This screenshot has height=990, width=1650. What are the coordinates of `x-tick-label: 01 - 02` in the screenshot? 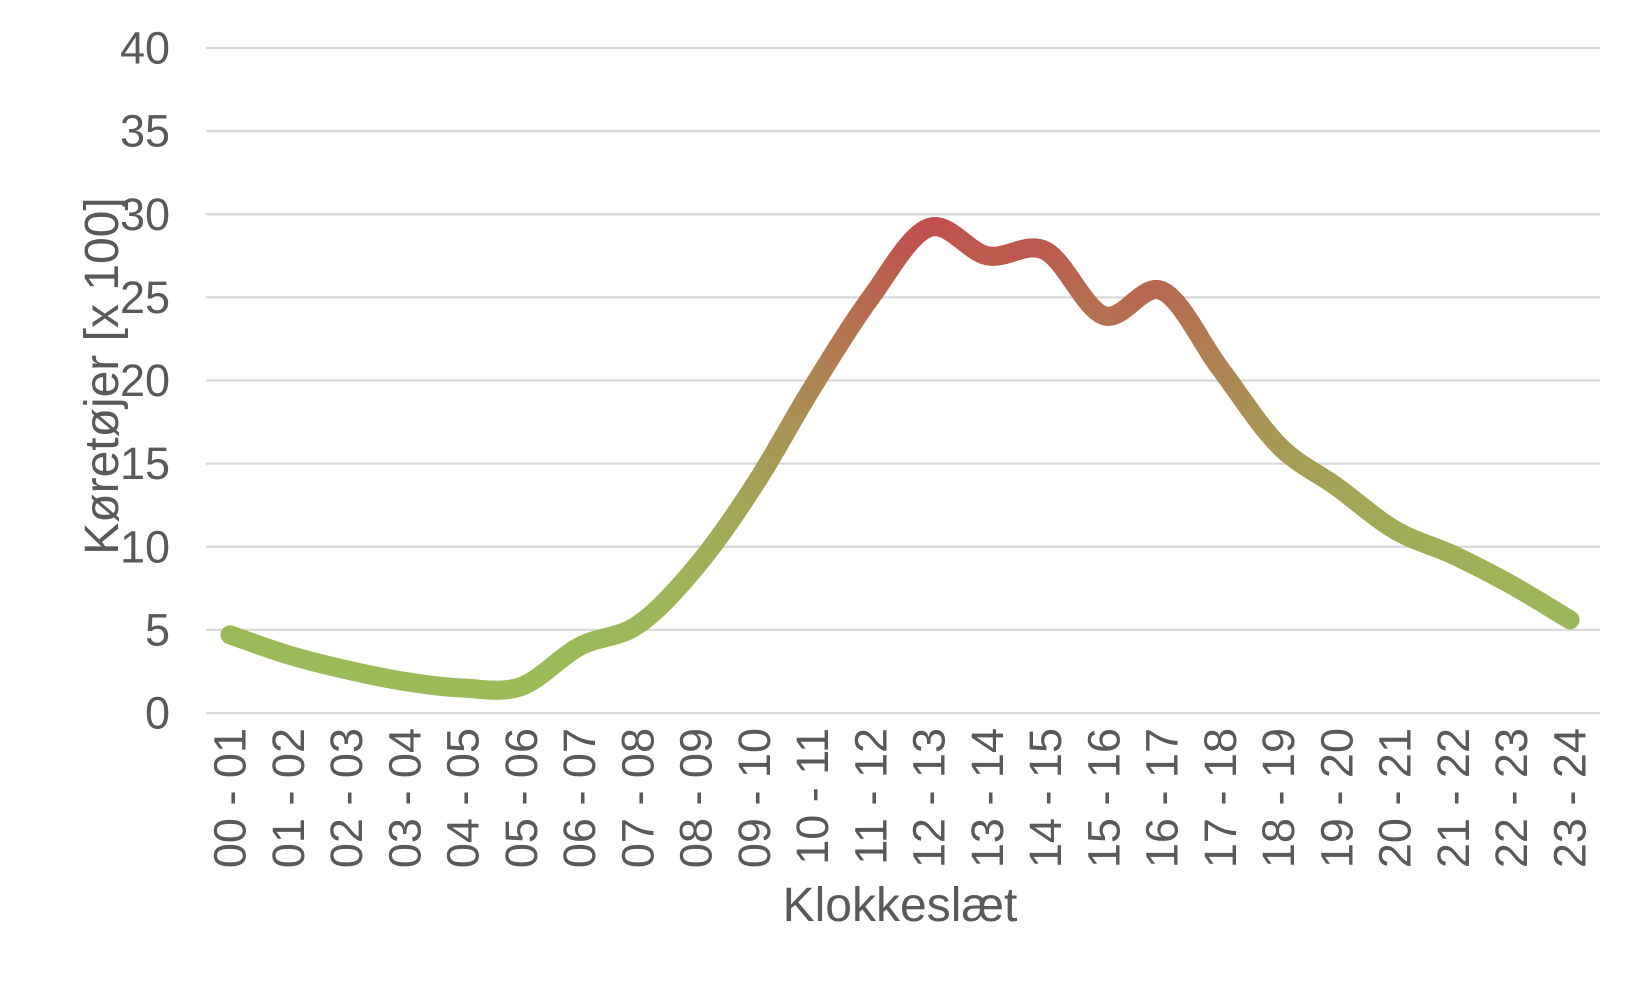 It's located at (288, 798).